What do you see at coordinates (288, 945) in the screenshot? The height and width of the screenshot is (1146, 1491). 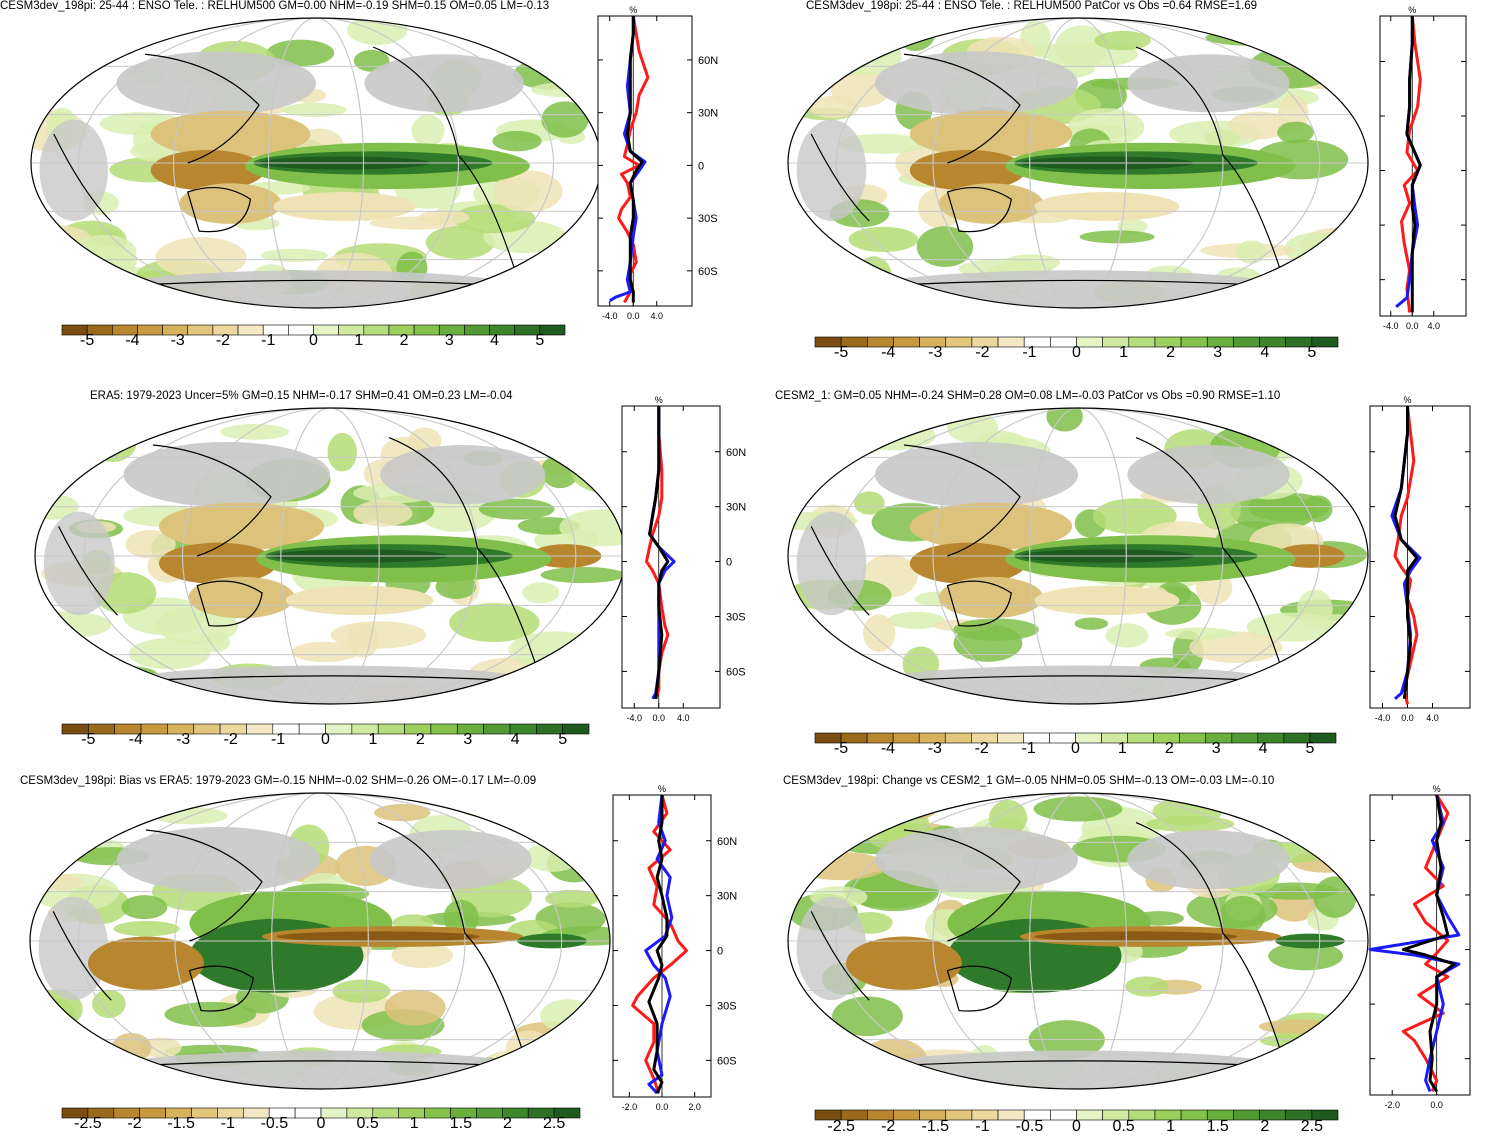 I see `coastlines` at bounding box center [288, 945].